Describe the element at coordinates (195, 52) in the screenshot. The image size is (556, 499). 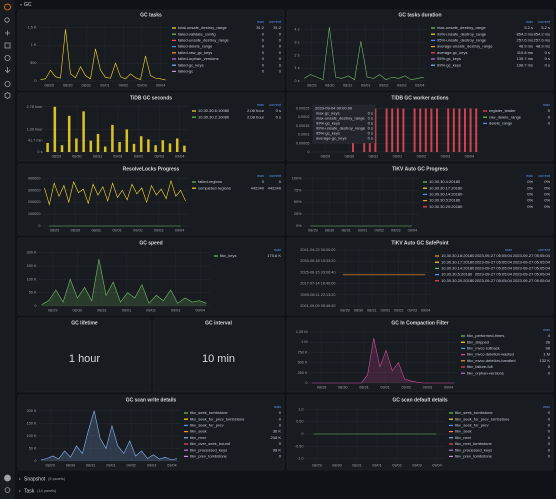
I see `legend-name: failed-raw_gc_keys` at that location.